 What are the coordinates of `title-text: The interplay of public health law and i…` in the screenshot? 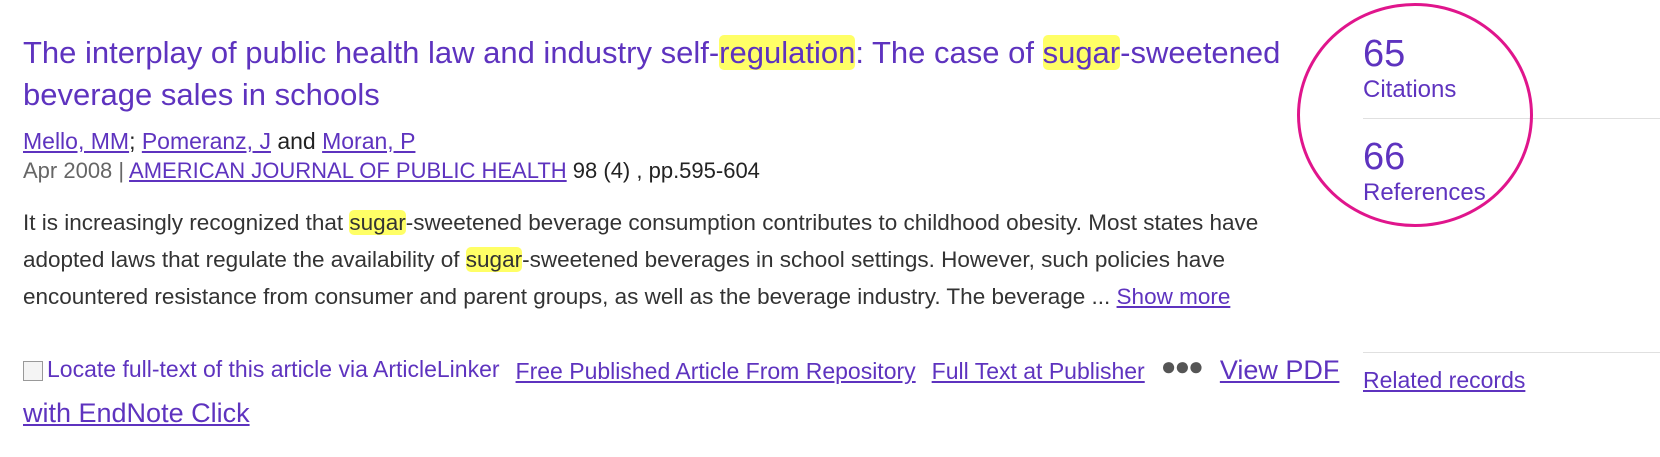 It's located at (371, 52).